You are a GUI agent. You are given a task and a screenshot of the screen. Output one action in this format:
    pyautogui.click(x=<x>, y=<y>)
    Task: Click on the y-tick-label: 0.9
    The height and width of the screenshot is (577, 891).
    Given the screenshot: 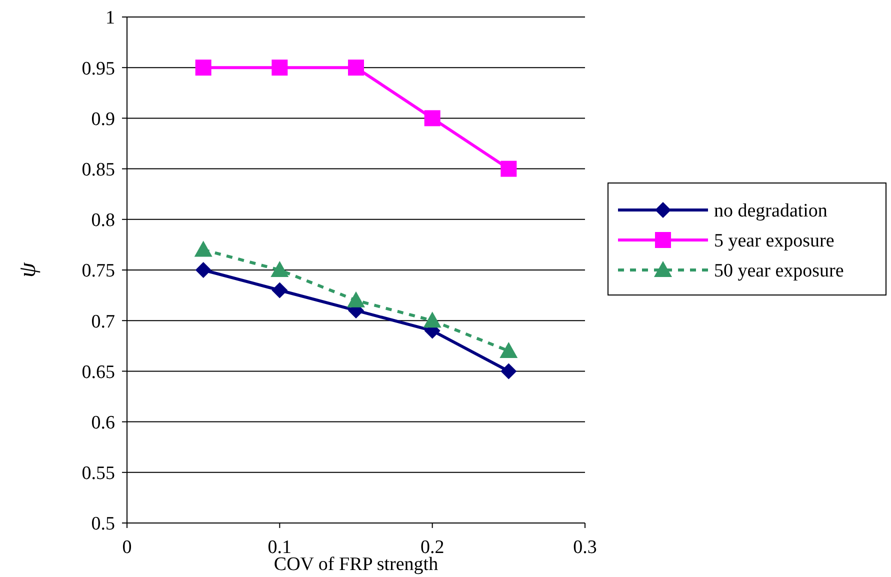 What is the action you would take?
    pyautogui.click(x=103, y=119)
    